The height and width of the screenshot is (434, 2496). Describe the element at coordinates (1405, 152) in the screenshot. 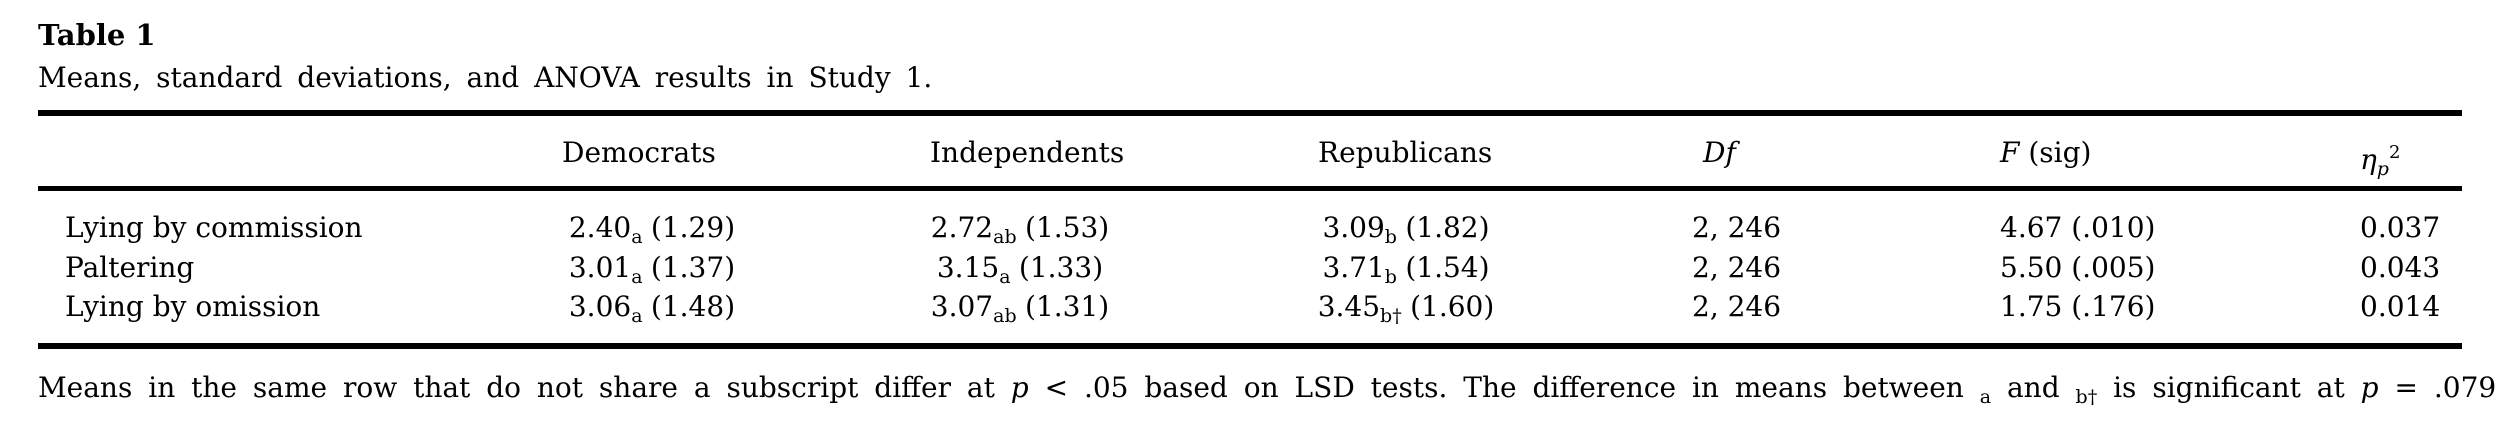

I see `column-header-republicans: Republicans` at that location.